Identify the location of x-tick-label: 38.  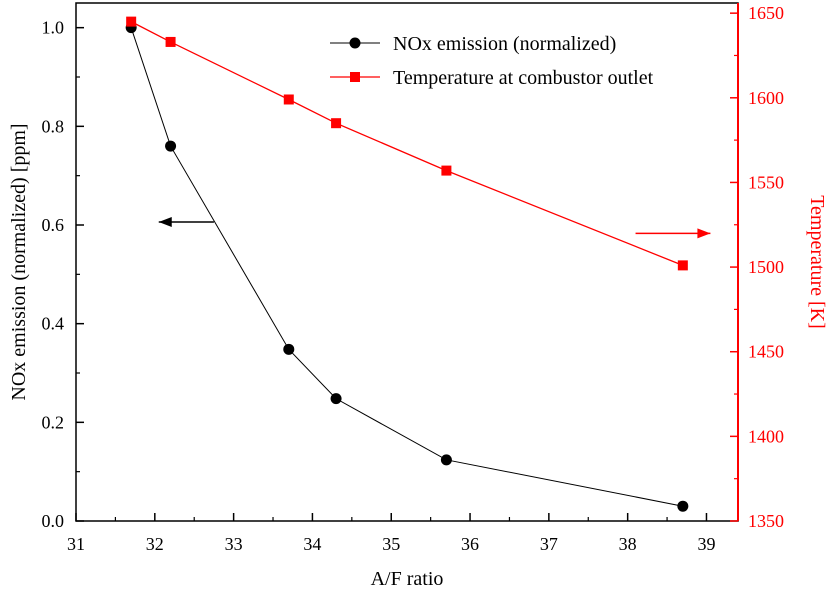
(628, 544).